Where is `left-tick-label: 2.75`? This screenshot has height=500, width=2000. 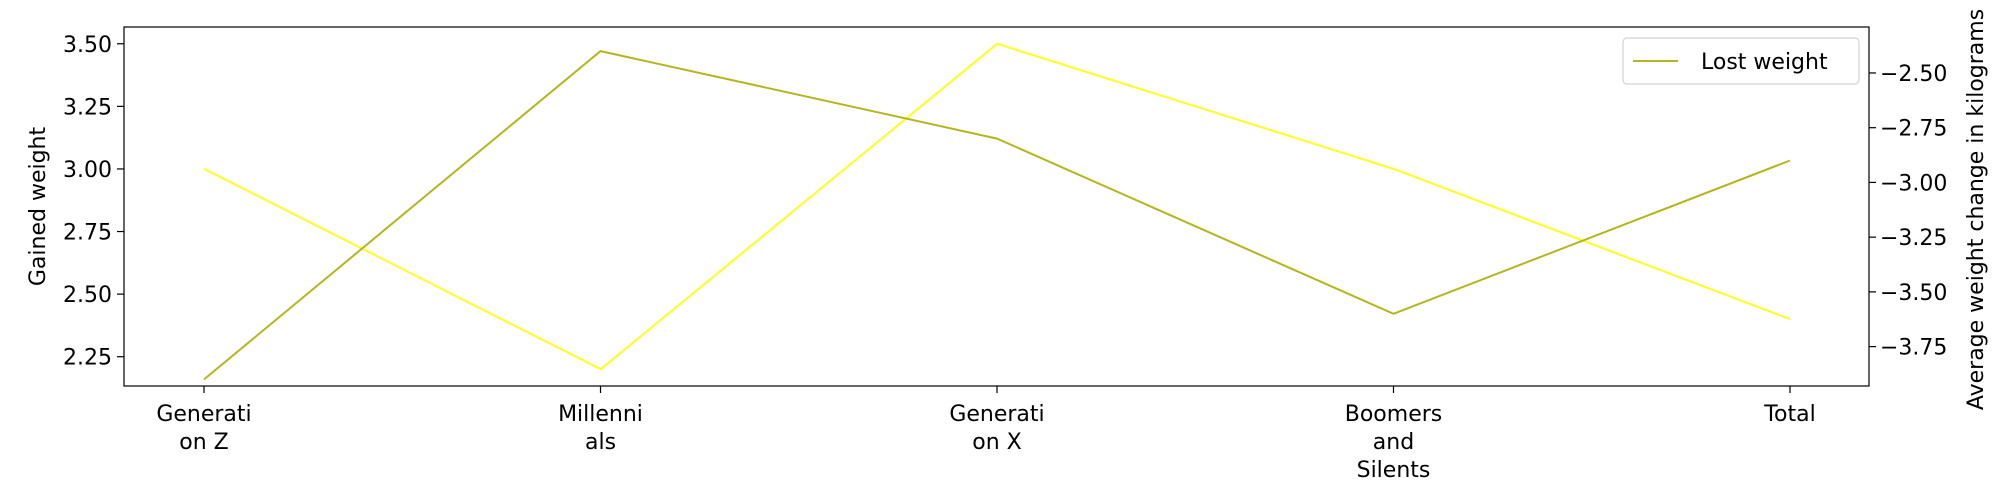 left-tick-label: 2.75 is located at coordinates (87, 233).